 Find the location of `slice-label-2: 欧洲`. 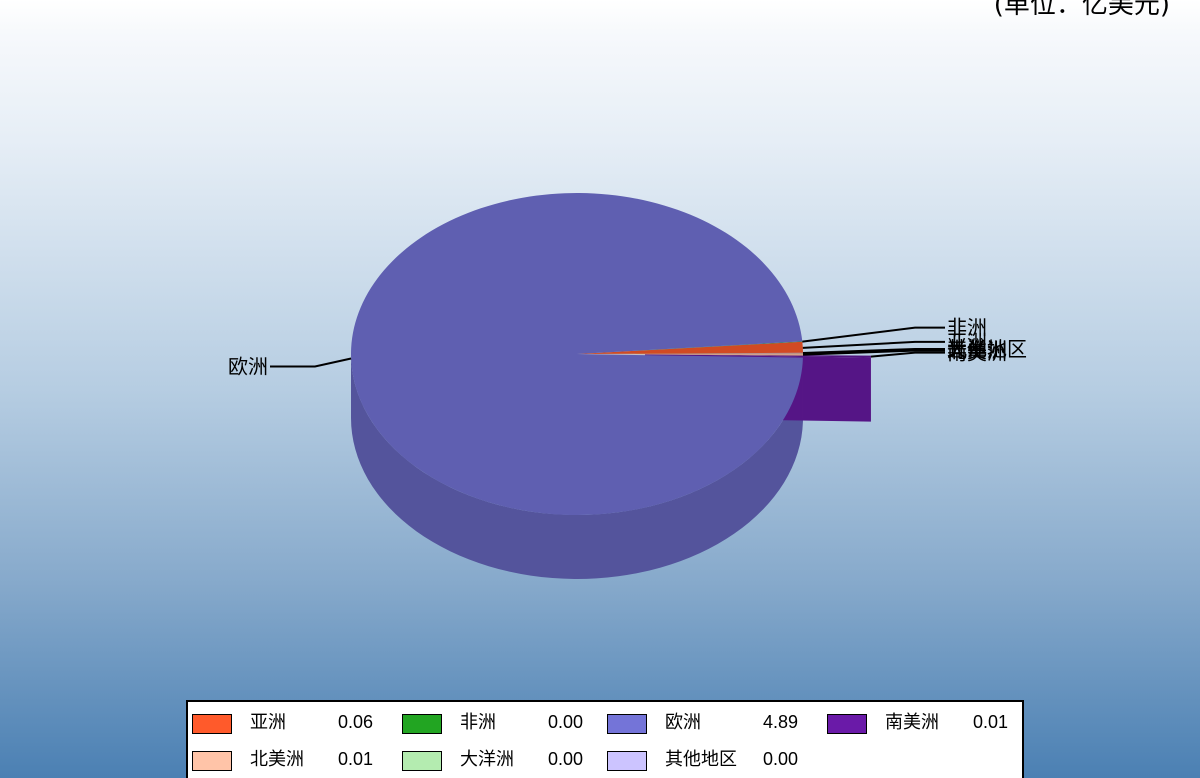

slice-label-2: 欧洲 is located at coordinates (248, 366).